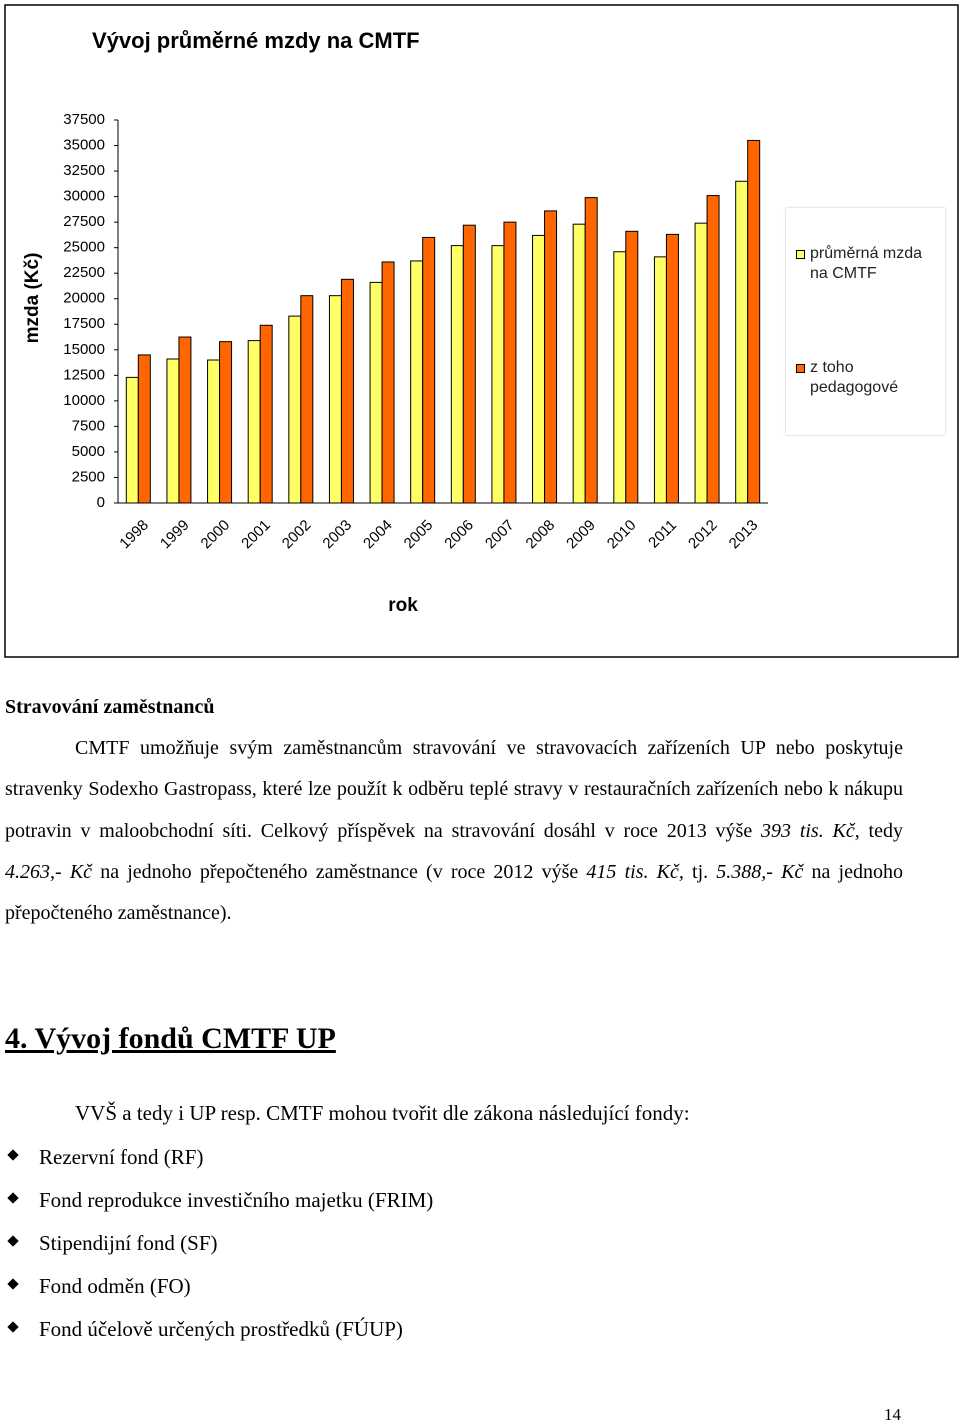  I want to click on y-tick-label: 30000, so click(84, 196).